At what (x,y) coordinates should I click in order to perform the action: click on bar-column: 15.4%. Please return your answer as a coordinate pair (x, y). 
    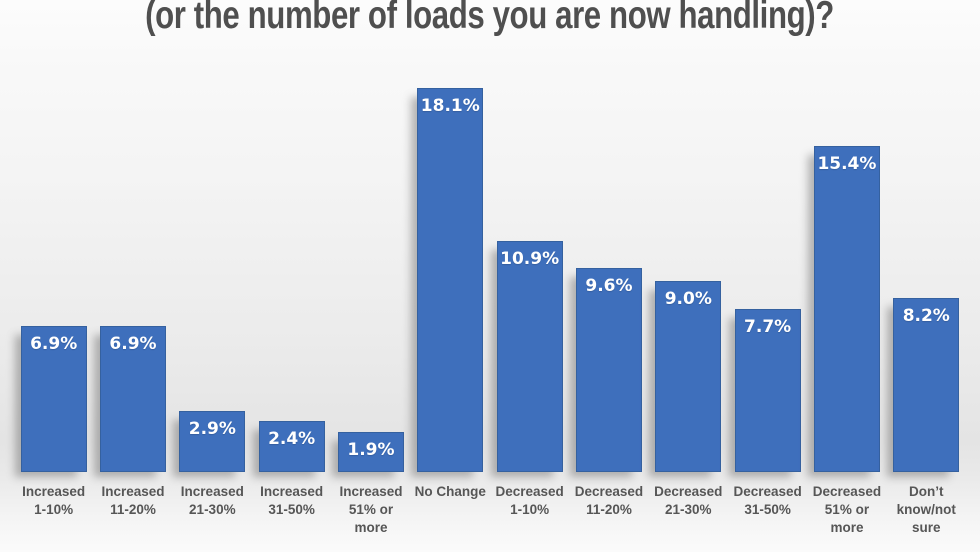
    Looking at the image, I should click on (846, 258).